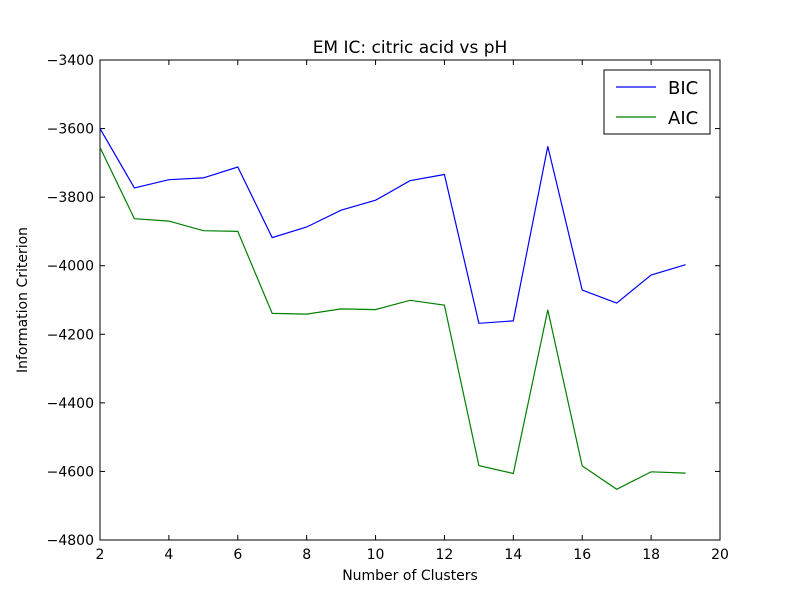 The width and height of the screenshot is (800, 604). I want to click on y-tick-label: −4800, so click(70, 541).